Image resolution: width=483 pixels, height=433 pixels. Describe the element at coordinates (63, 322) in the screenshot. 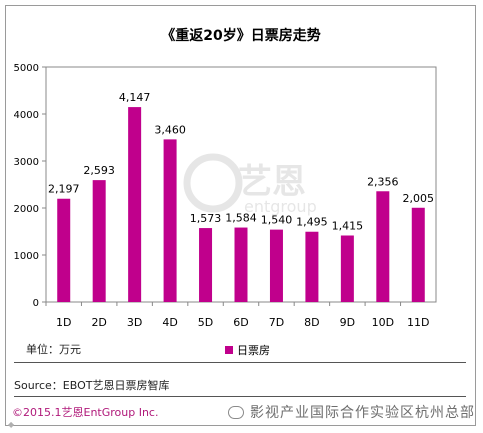

I see `x-tick-label: 1D` at that location.